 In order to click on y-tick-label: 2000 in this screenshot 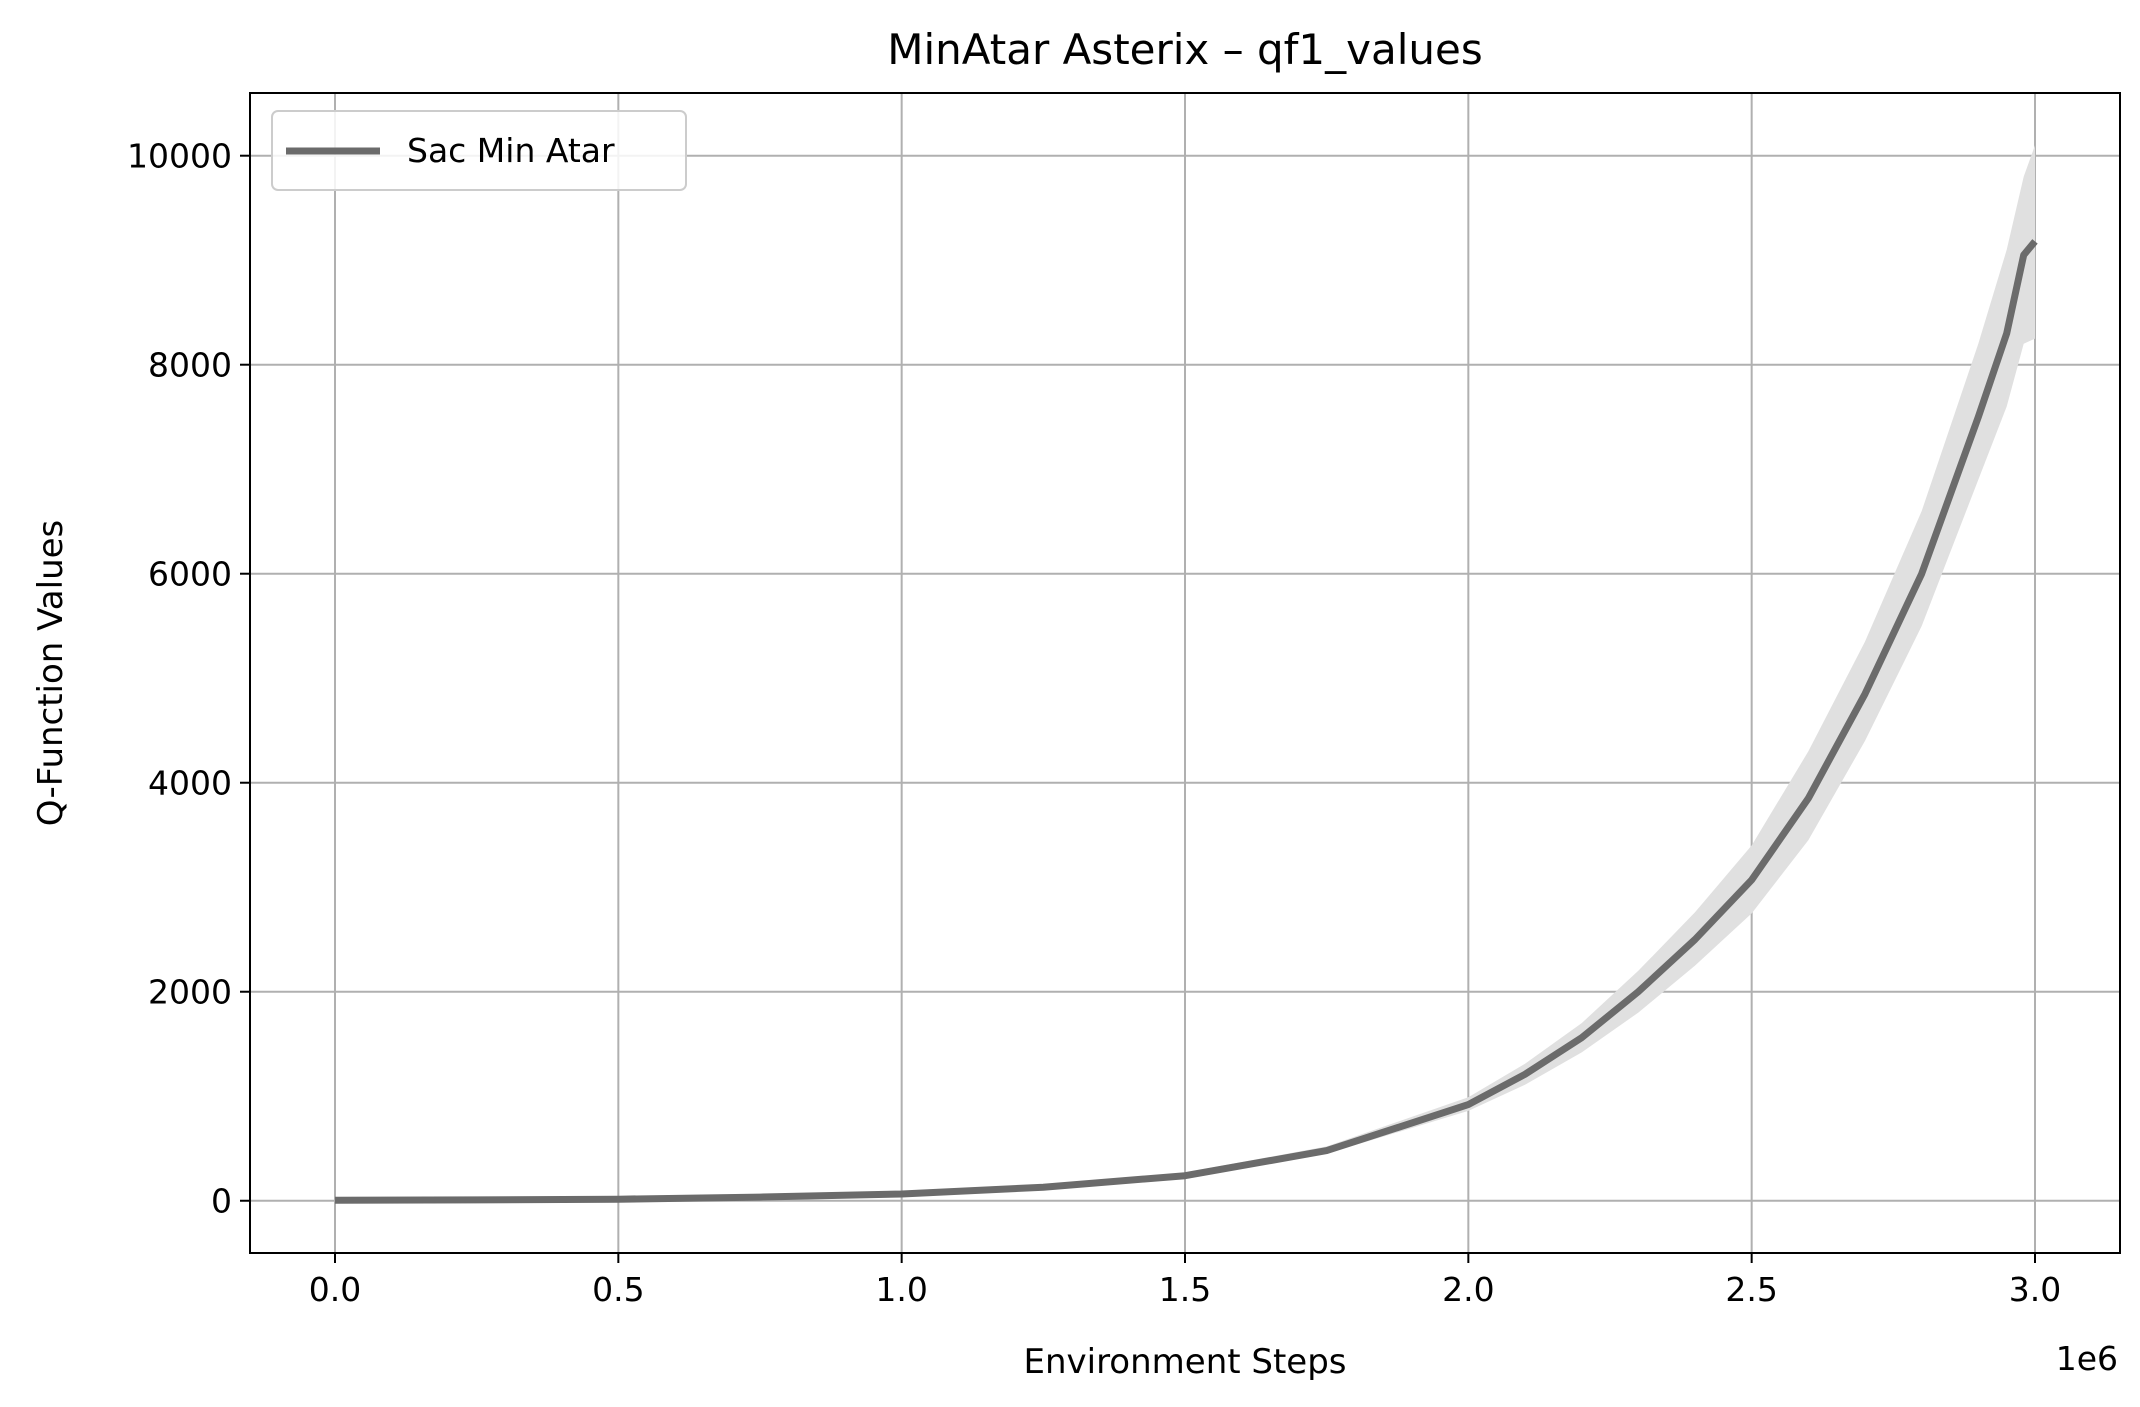, I will do `click(190, 992)`.